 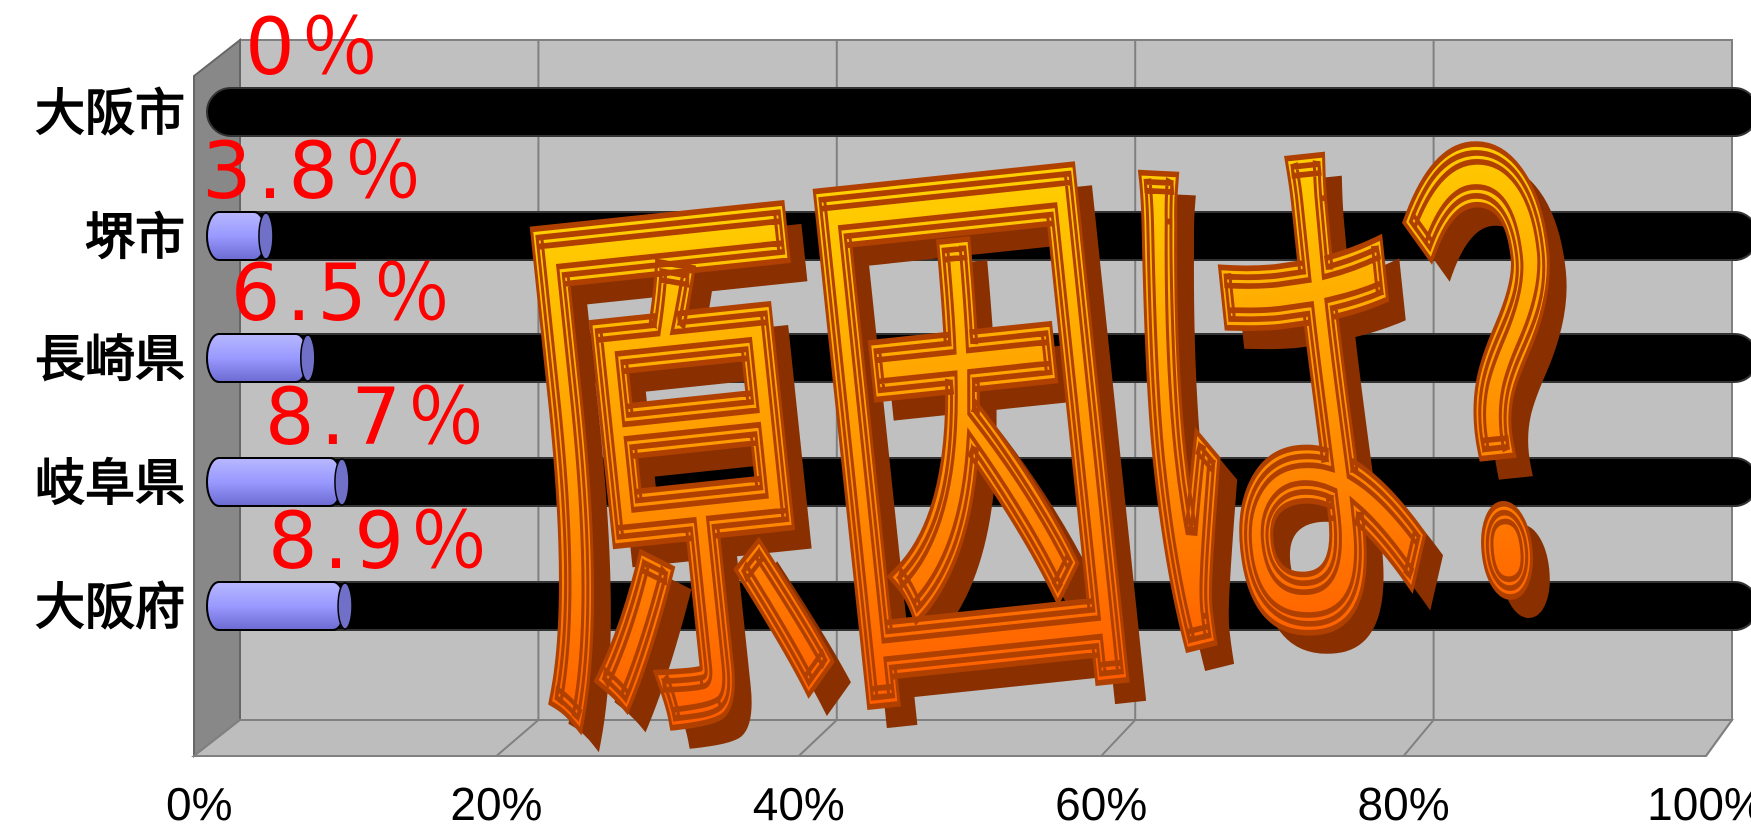 What do you see at coordinates (276, 606) in the screenshot?
I see `bar-value` at bounding box center [276, 606].